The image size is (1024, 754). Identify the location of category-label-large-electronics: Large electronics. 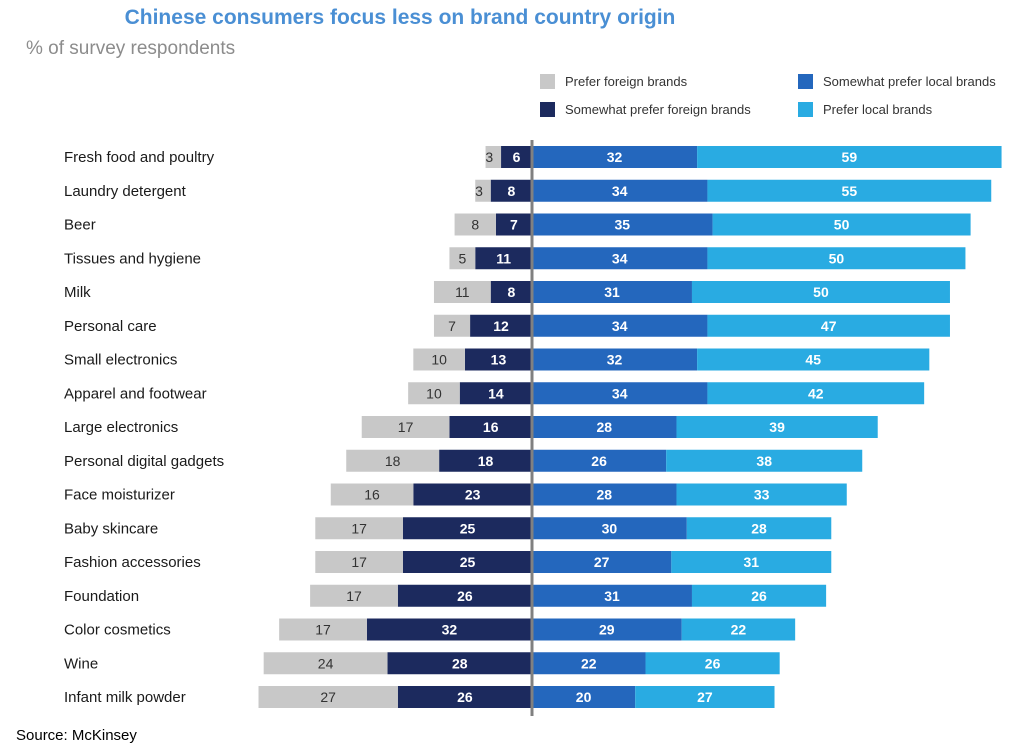
(121, 427).